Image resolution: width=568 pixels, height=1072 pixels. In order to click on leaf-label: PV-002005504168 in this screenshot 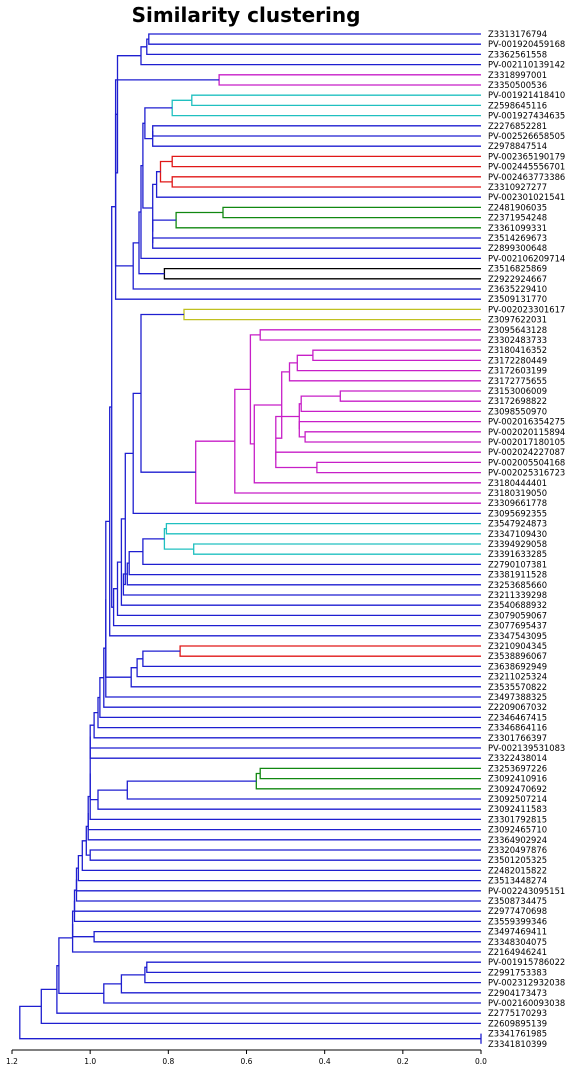, I will do `click(526, 462)`.